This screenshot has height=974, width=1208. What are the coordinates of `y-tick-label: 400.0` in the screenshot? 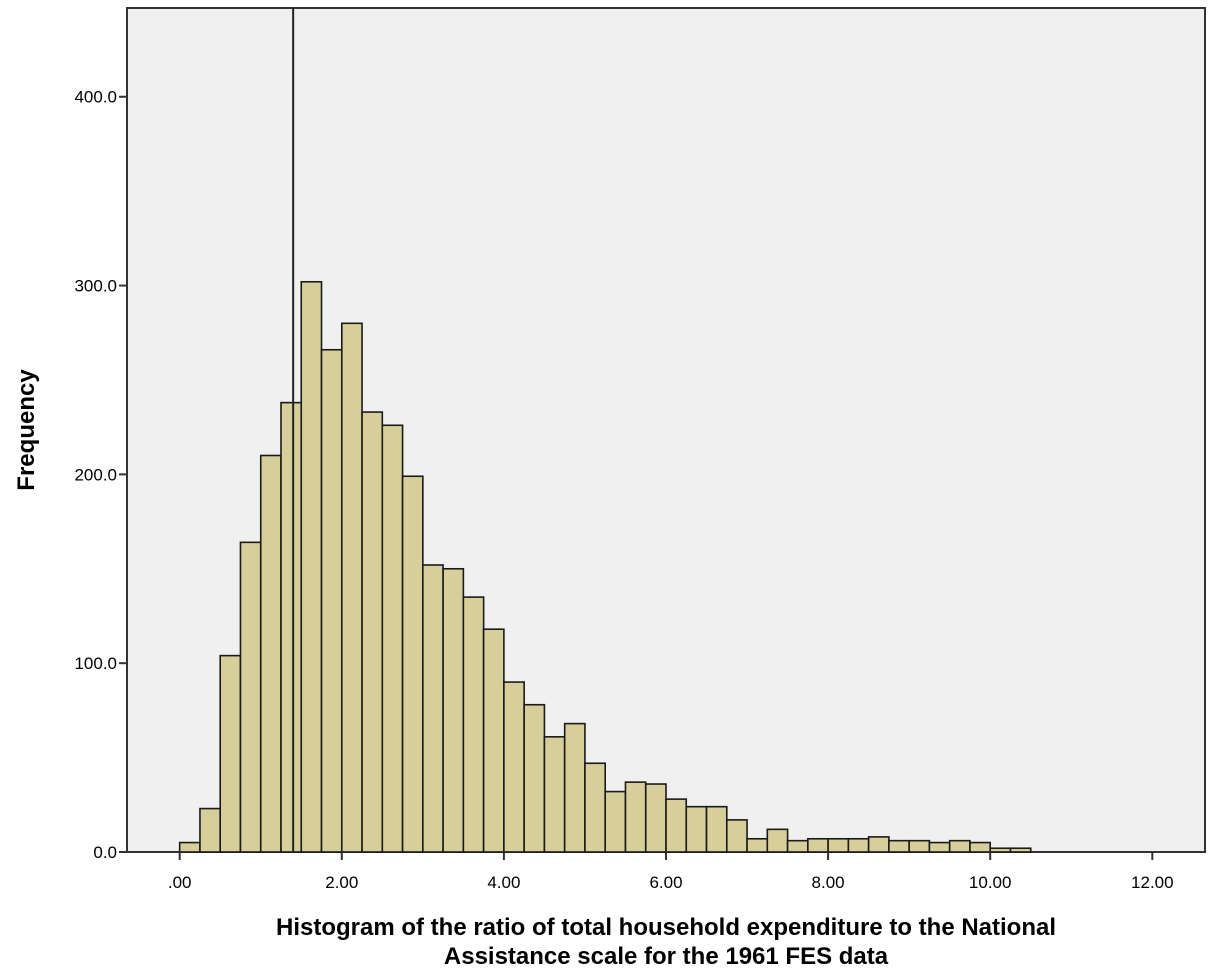 It's located at (95, 97).